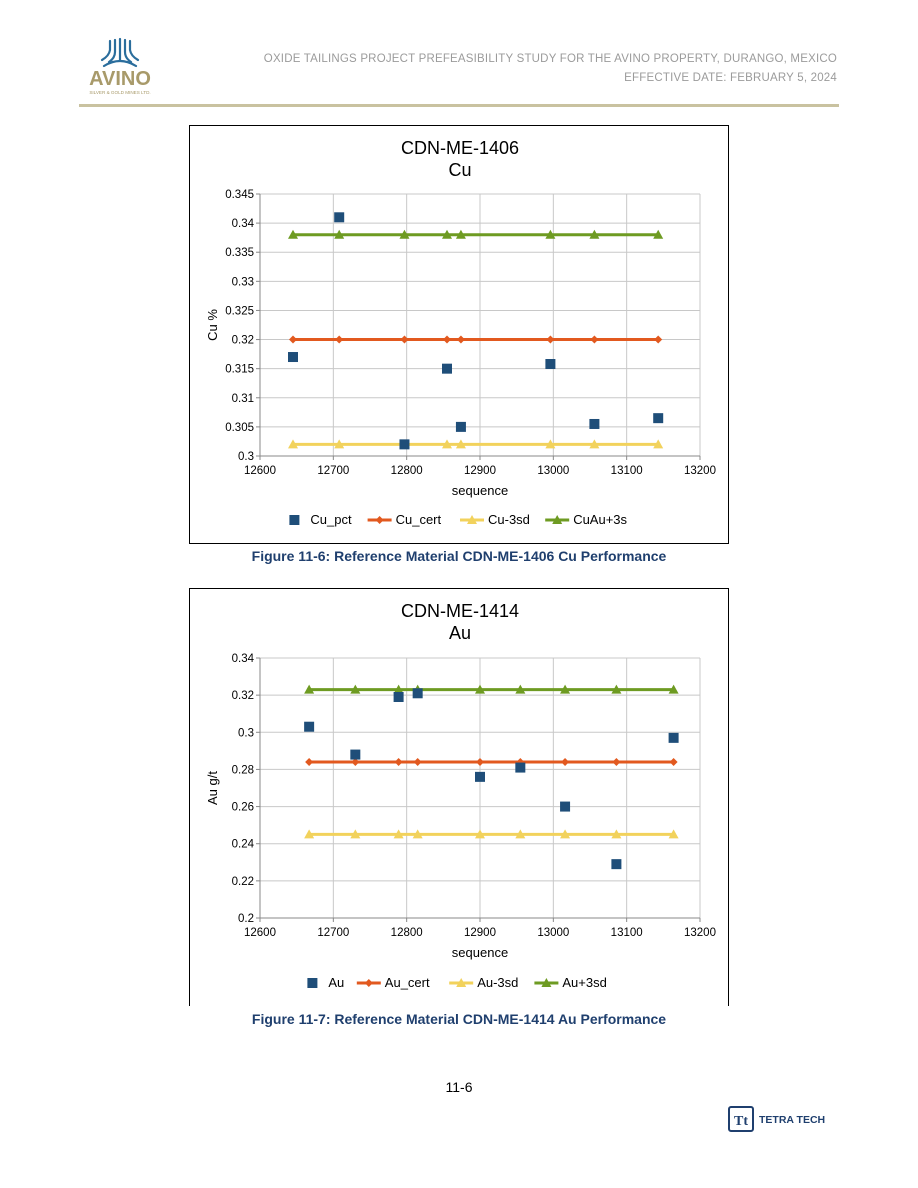  What do you see at coordinates (320, 519) in the screenshot?
I see `legend-item: Cu_pct` at bounding box center [320, 519].